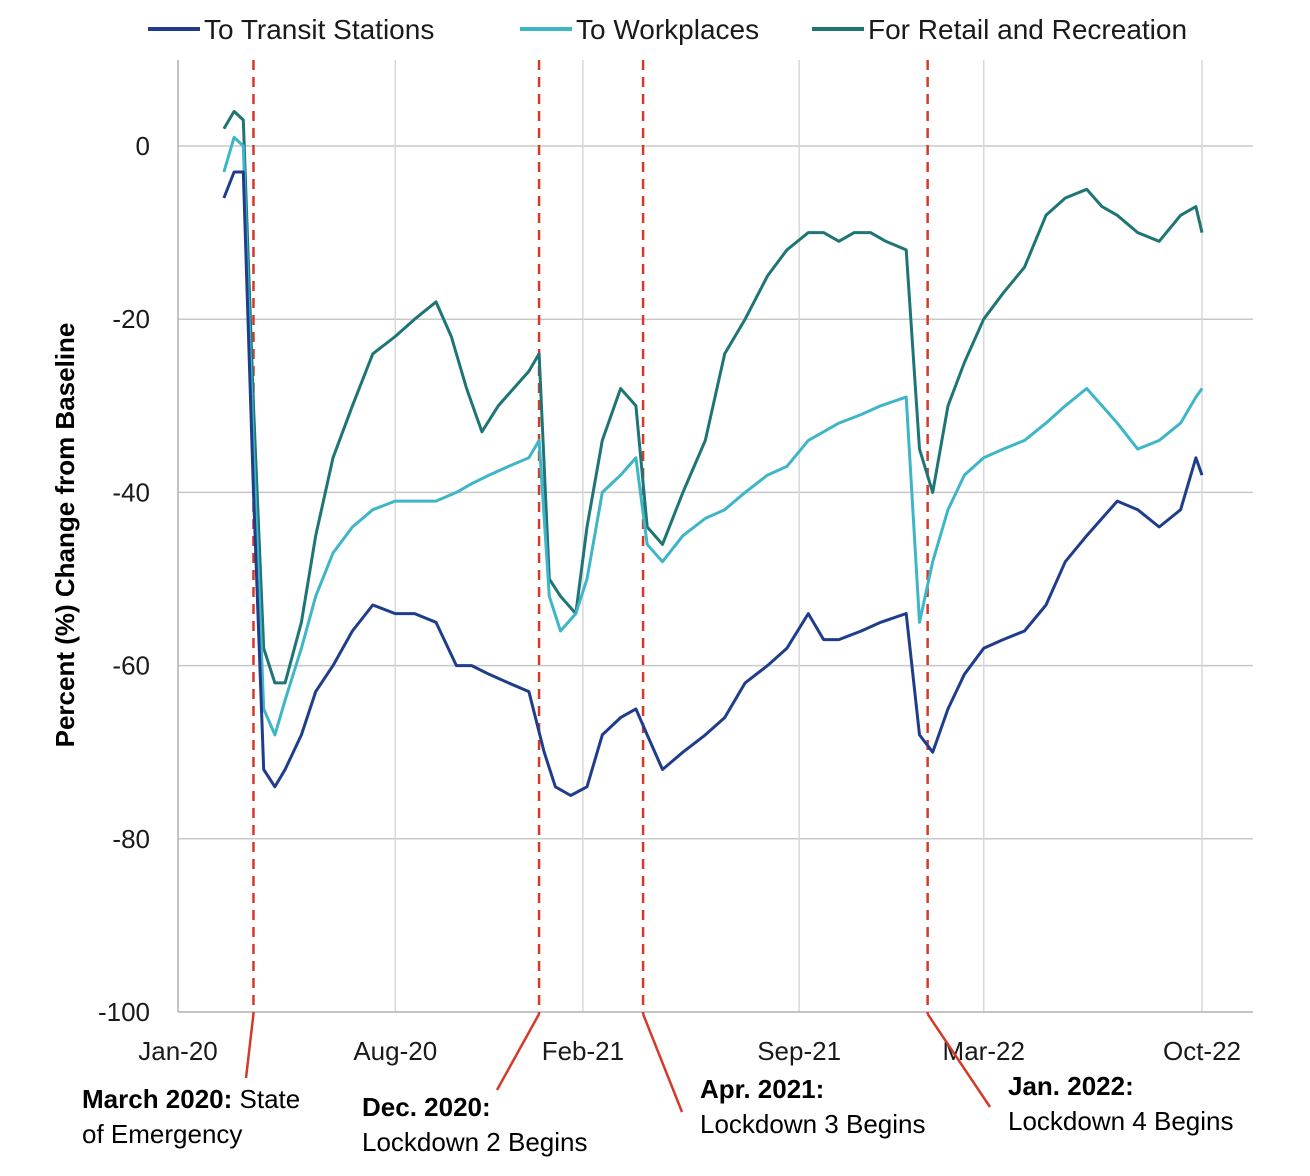 The width and height of the screenshot is (1310, 1176). I want to click on legend-label: To Transit Stations, so click(319, 29).